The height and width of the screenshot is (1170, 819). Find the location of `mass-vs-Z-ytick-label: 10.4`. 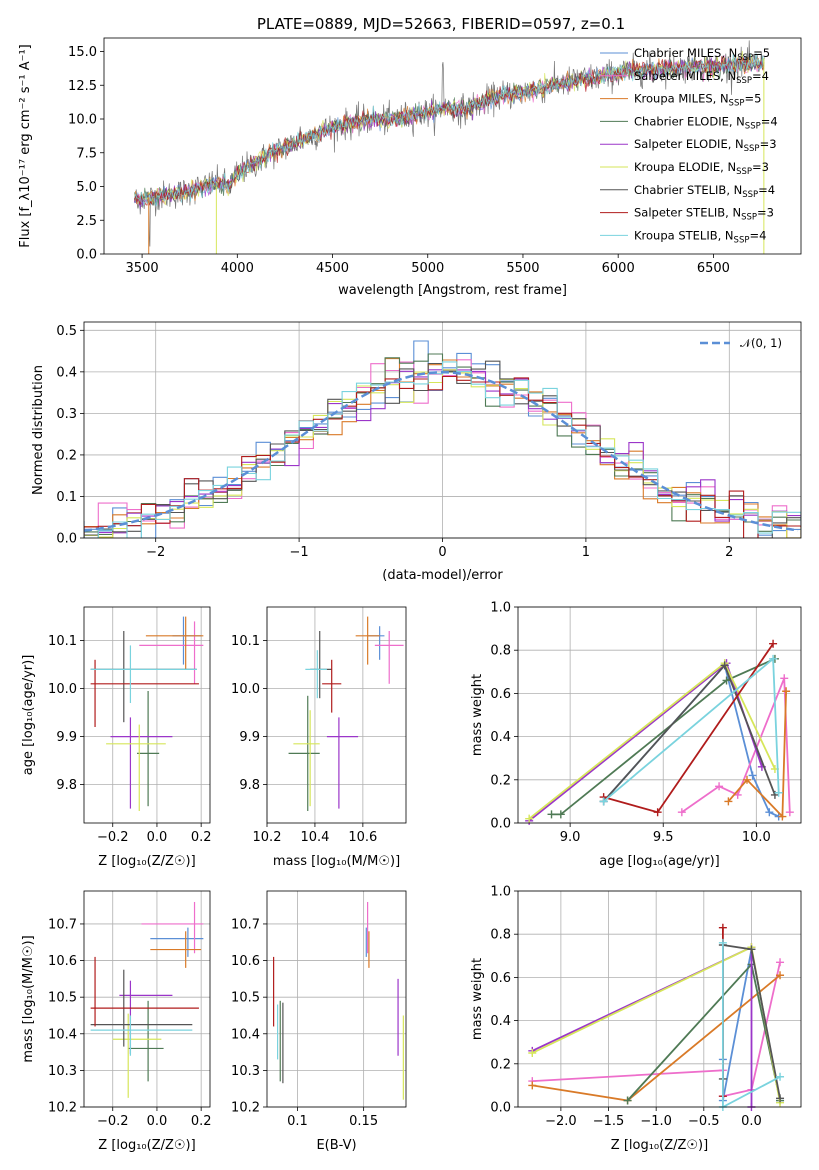

mass-vs-Z-ytick-label: 10.4 is located at coordinates (62, 1034).